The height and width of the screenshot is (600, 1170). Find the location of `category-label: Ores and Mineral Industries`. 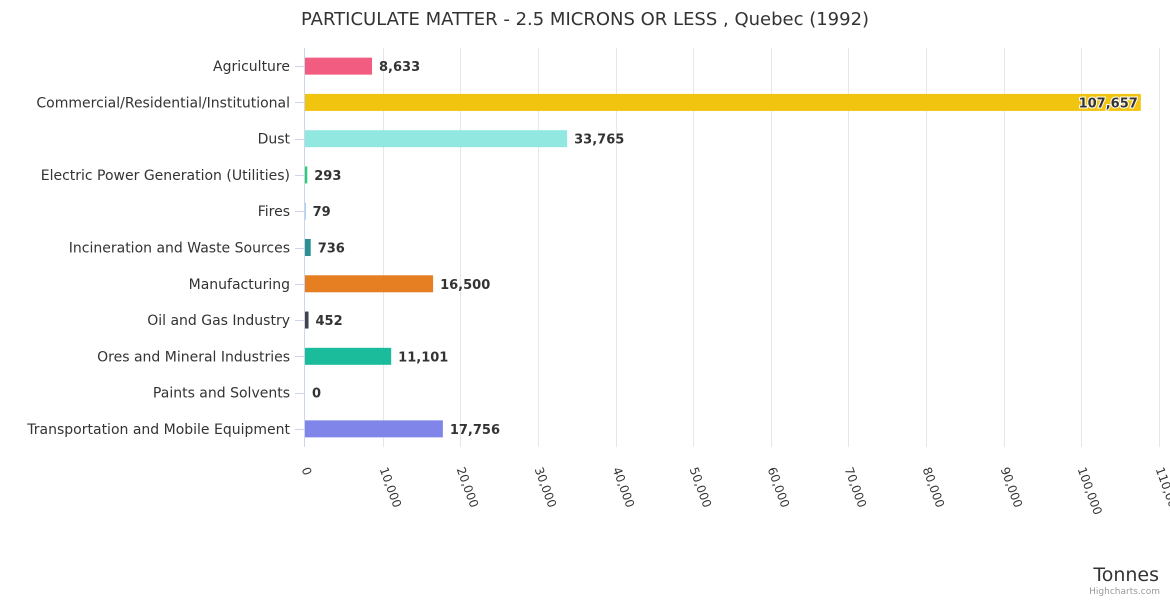

category-label: Ores and Mineral Industries is located at coordinates (193, 357).